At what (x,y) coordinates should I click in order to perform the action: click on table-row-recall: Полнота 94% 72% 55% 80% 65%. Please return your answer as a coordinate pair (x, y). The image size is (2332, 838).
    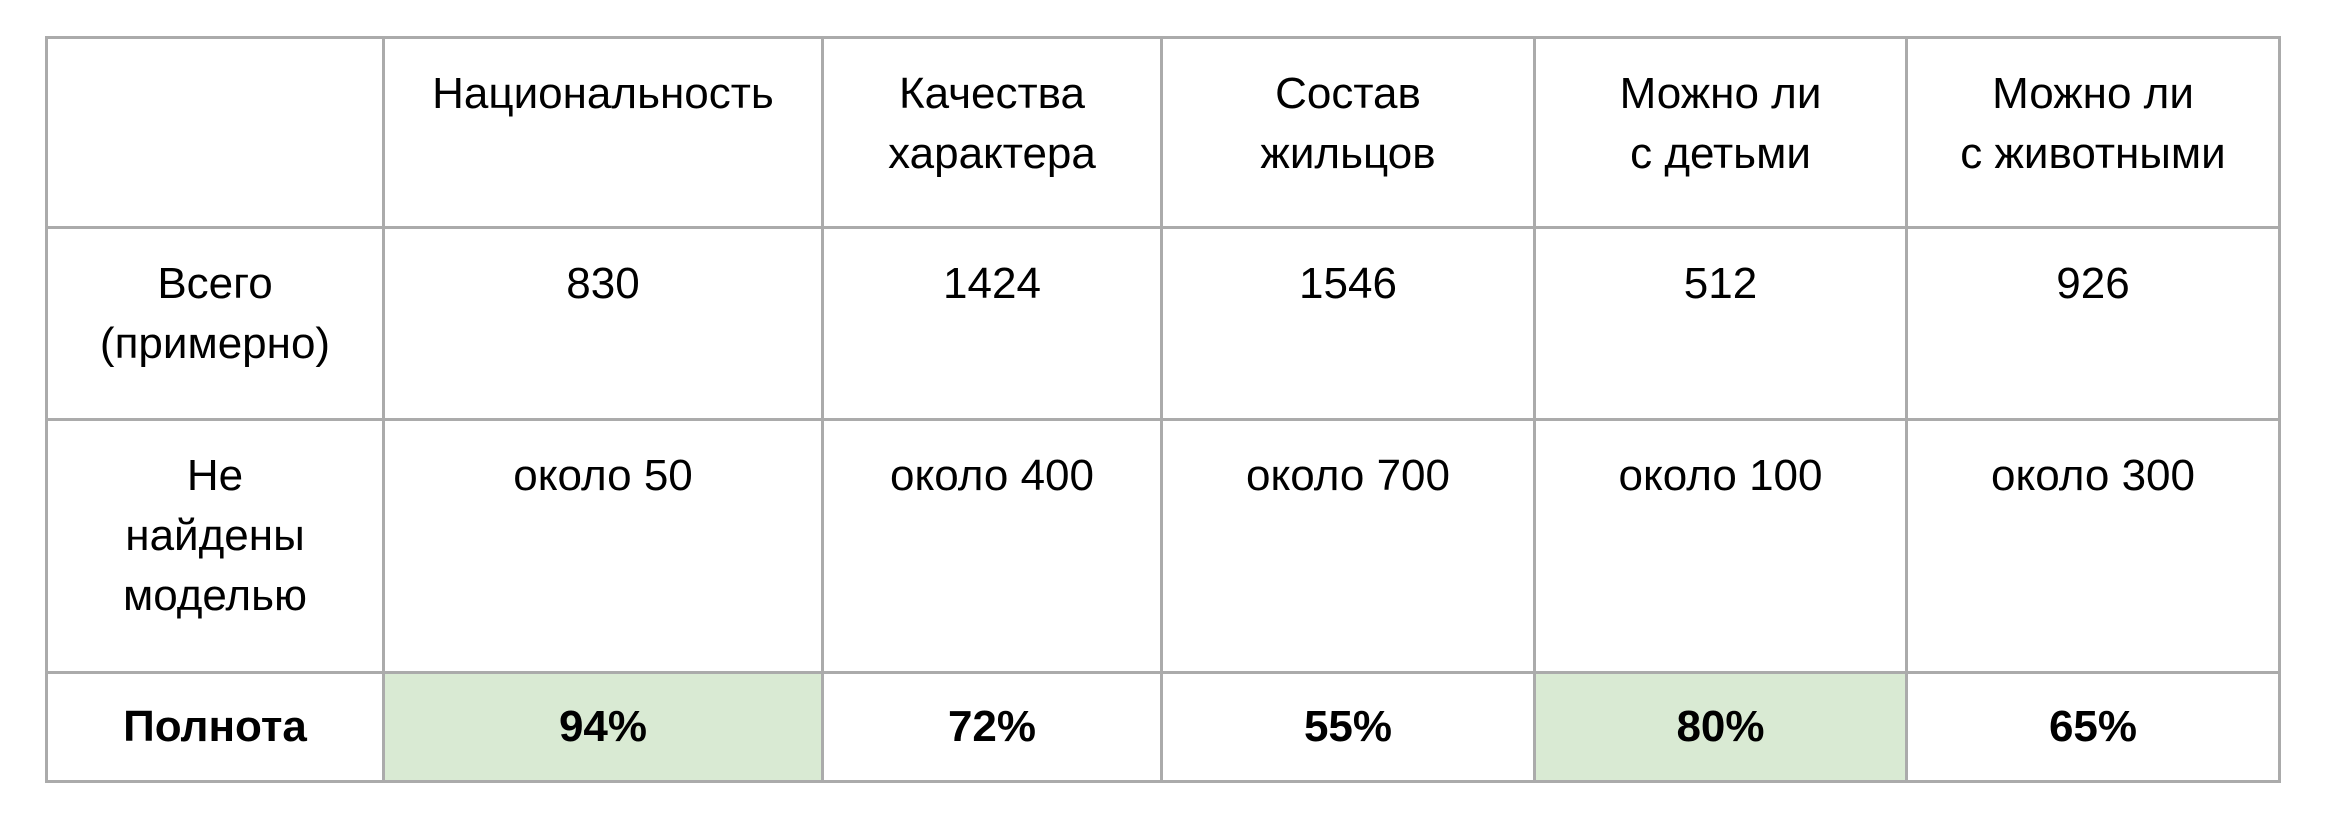
    Looking at the image, I should click on (1163, 727).